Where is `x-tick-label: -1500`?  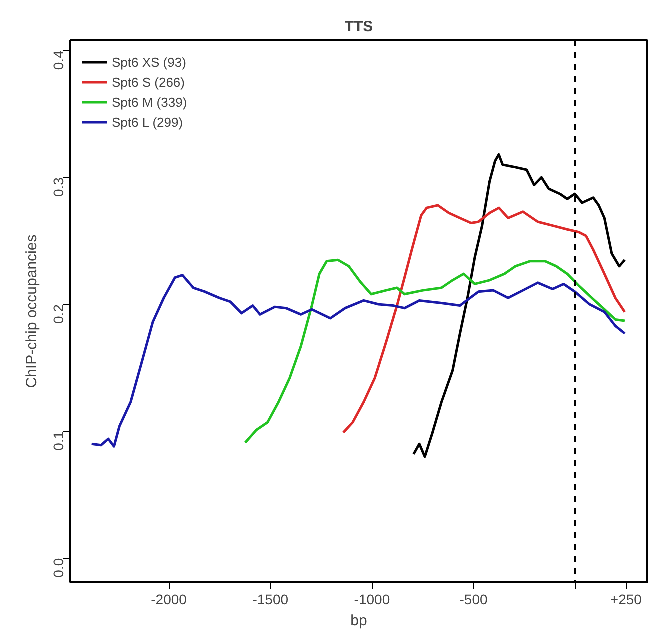 x-tick-label: -1500 is located at coordinates (270, 600).